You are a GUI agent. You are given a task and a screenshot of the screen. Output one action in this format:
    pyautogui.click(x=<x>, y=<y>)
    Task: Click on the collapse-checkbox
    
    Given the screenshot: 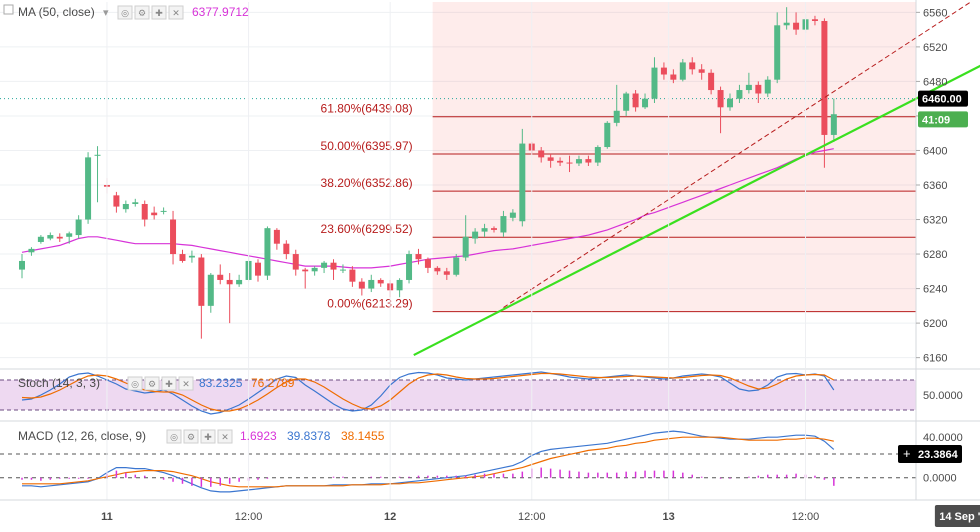 What is the action you would take?
    pyautogui.click(x=8, y=9)
    